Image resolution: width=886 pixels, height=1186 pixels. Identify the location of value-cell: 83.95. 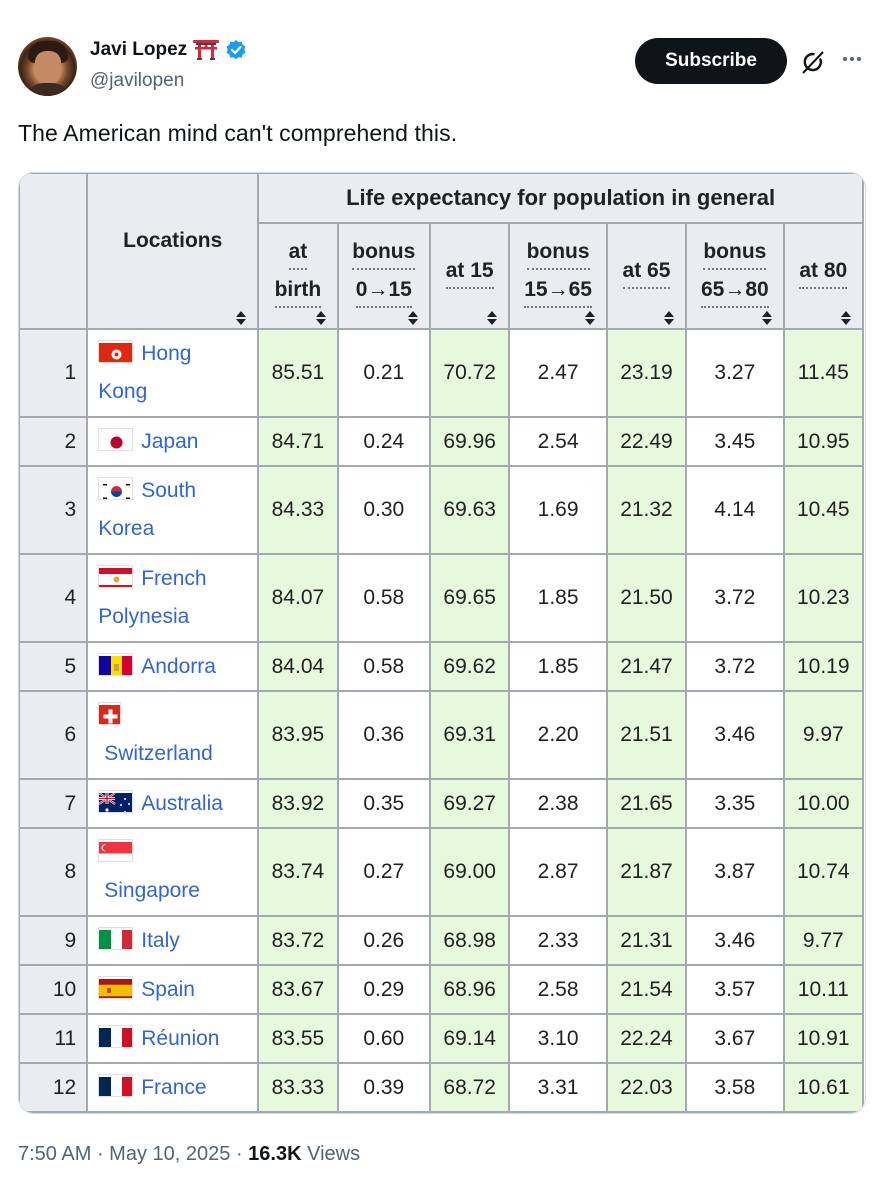
(298, 735).